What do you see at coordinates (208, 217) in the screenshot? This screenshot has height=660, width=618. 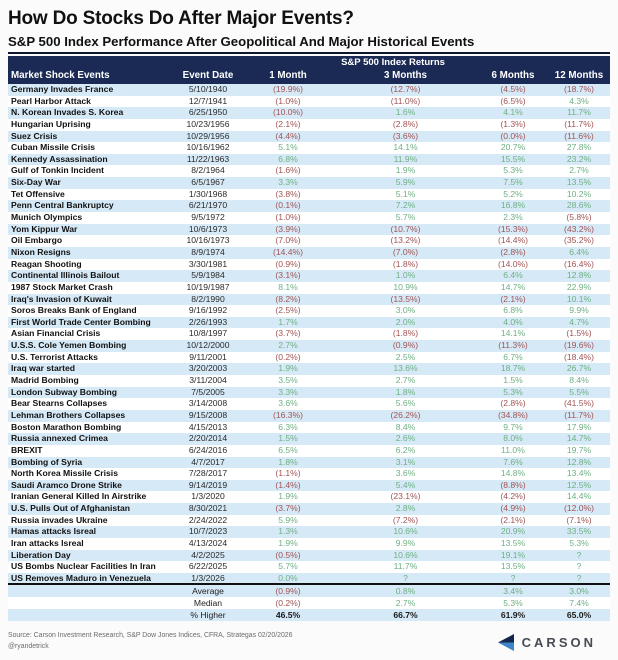 I see `event-date: 9/5/1972` at bounding box center [208, 217].